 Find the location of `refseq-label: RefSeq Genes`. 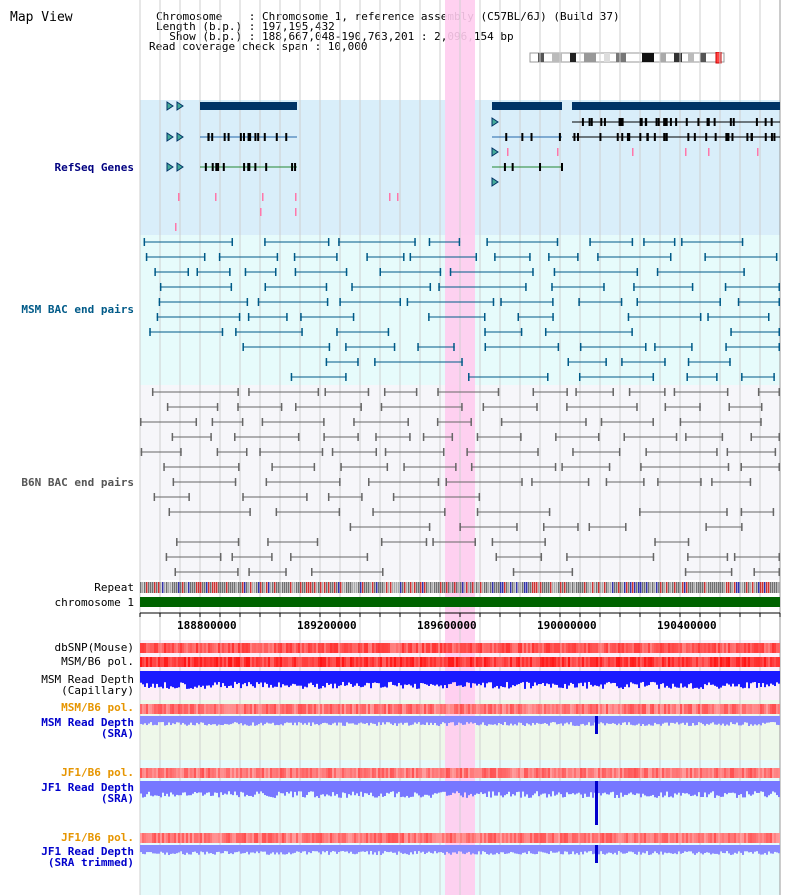

refseq-label: RefSeq Genes is located at coordinates (94, 167).